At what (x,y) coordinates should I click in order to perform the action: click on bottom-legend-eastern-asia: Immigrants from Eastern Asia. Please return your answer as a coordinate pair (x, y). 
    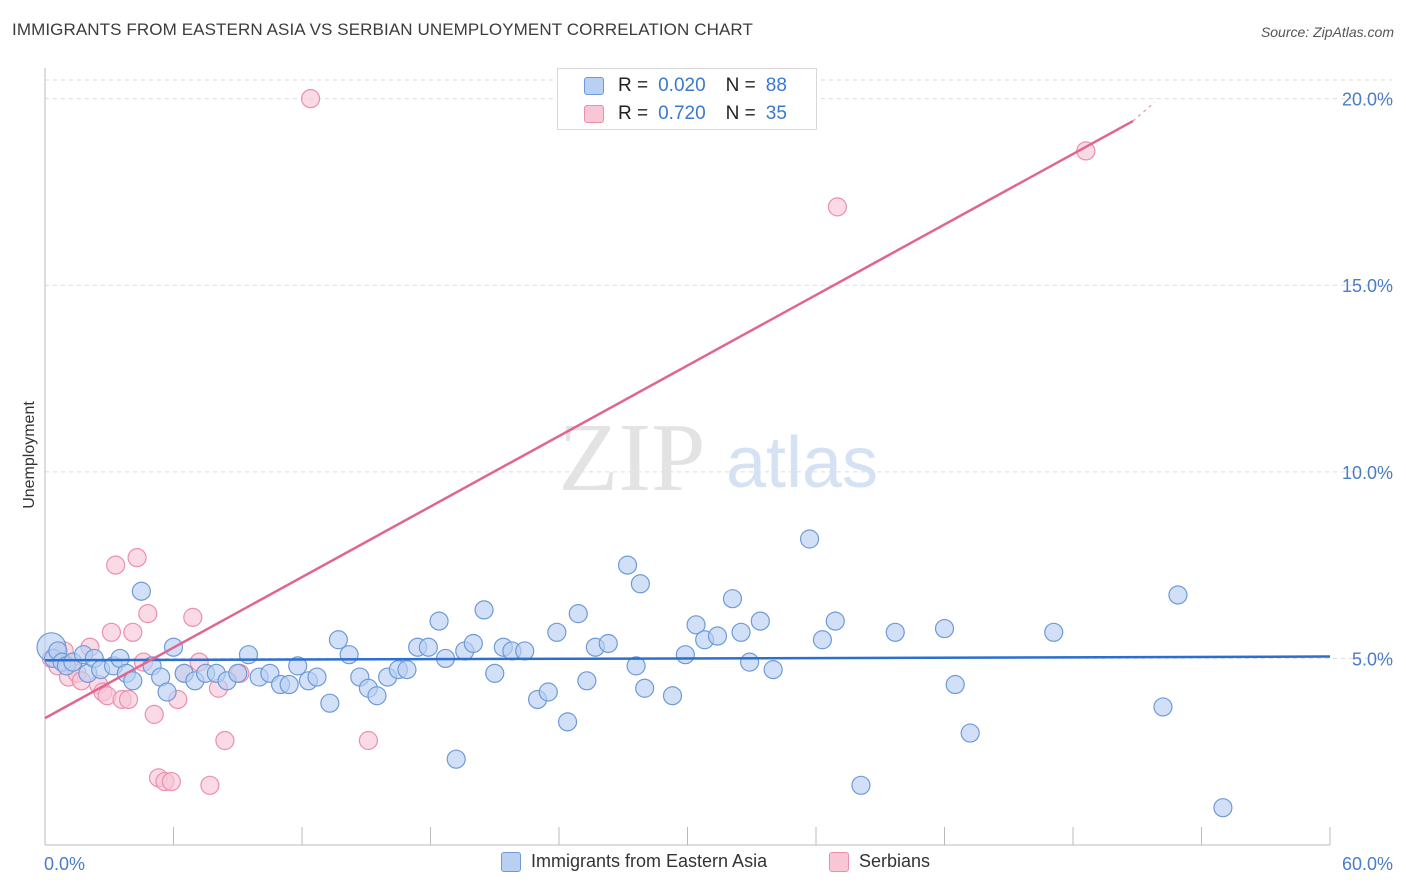
    Looking at the image, I should click on (634, 861).